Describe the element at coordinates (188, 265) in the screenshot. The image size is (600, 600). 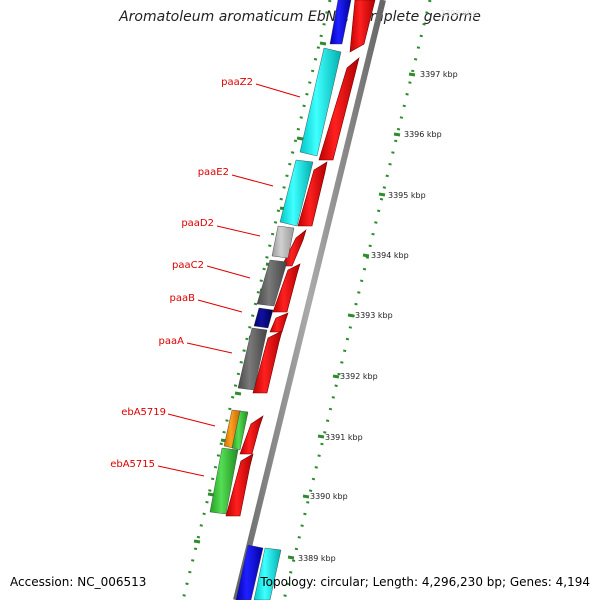
I see `gene-label: paaC2` at that location.